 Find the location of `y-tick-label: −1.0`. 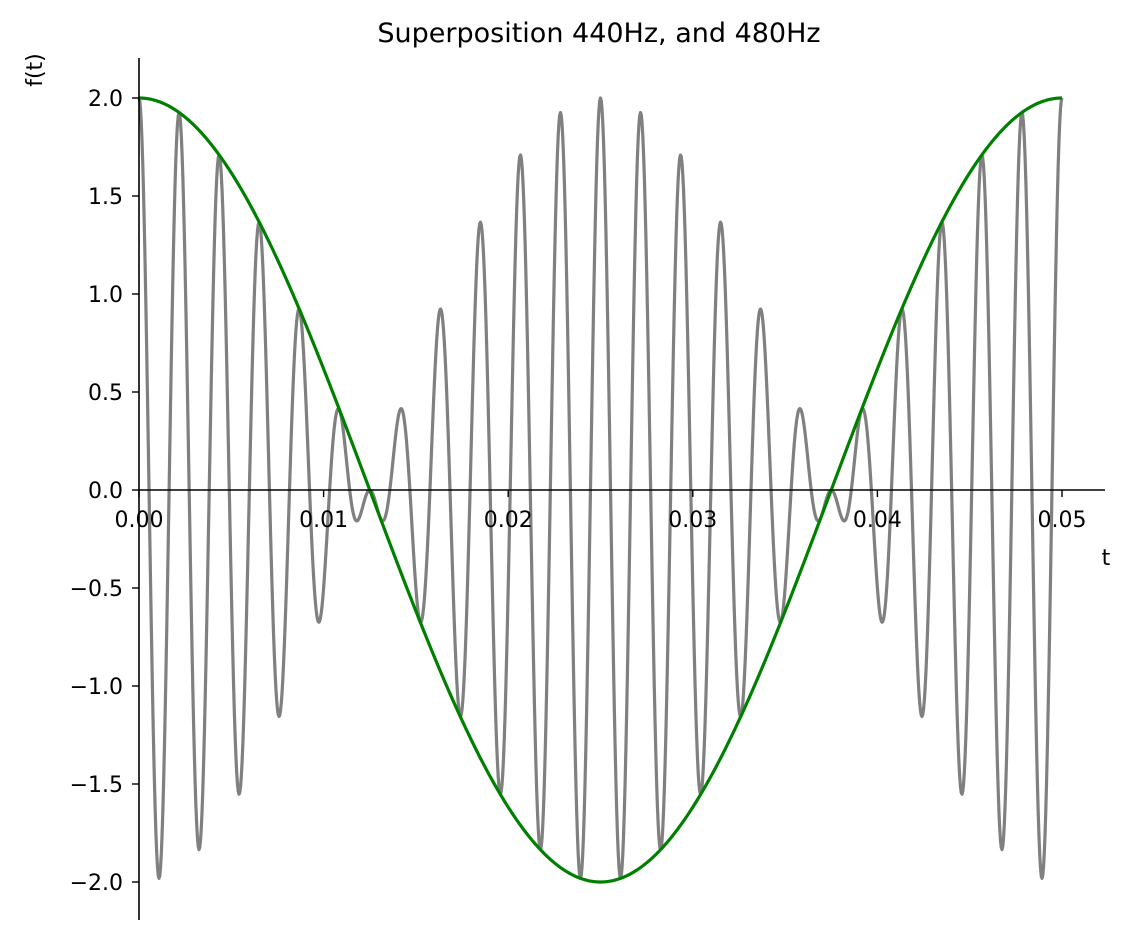

y-tick-label: −1.0 is located at coordinates (96, 687).